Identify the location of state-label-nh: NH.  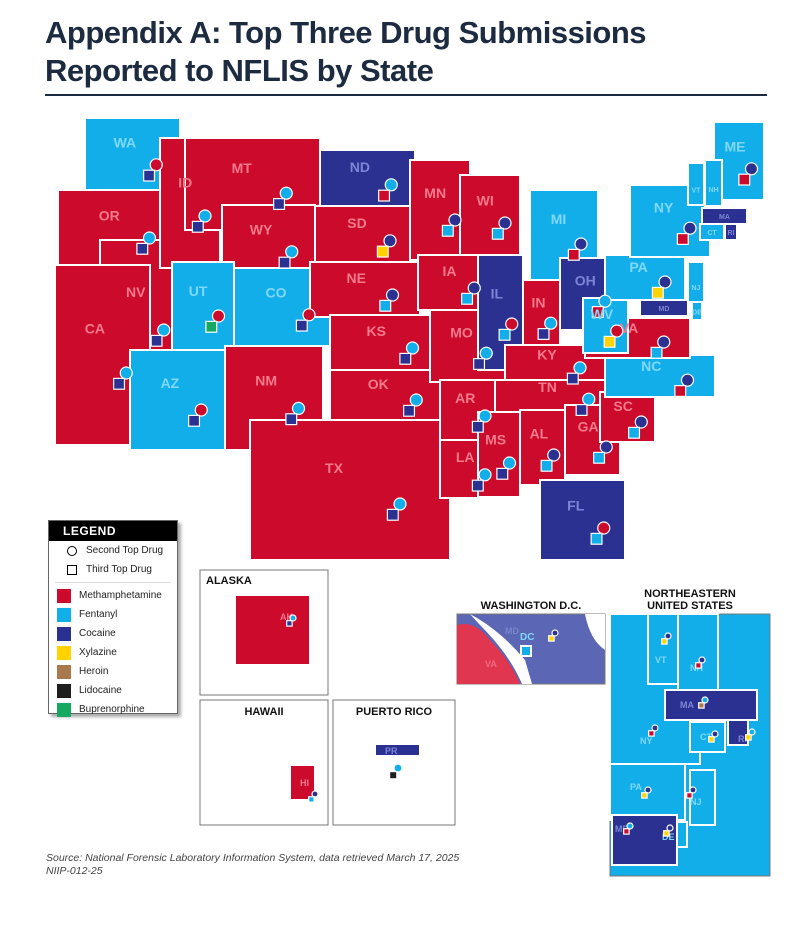
(713, 190).